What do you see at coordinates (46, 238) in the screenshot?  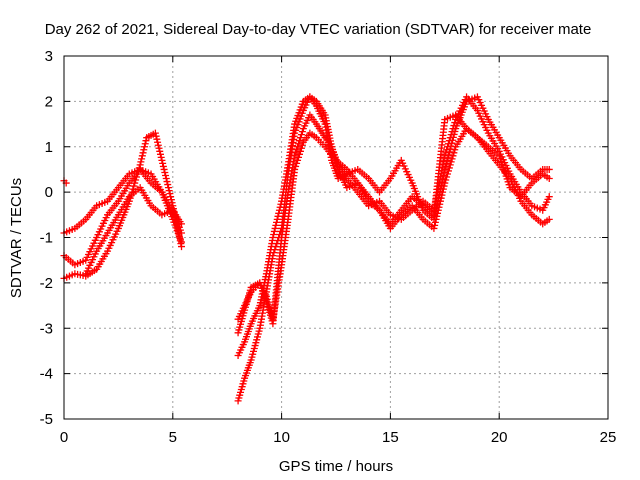 I see `y-tick-label: -1` at bounding box center [46, 238].